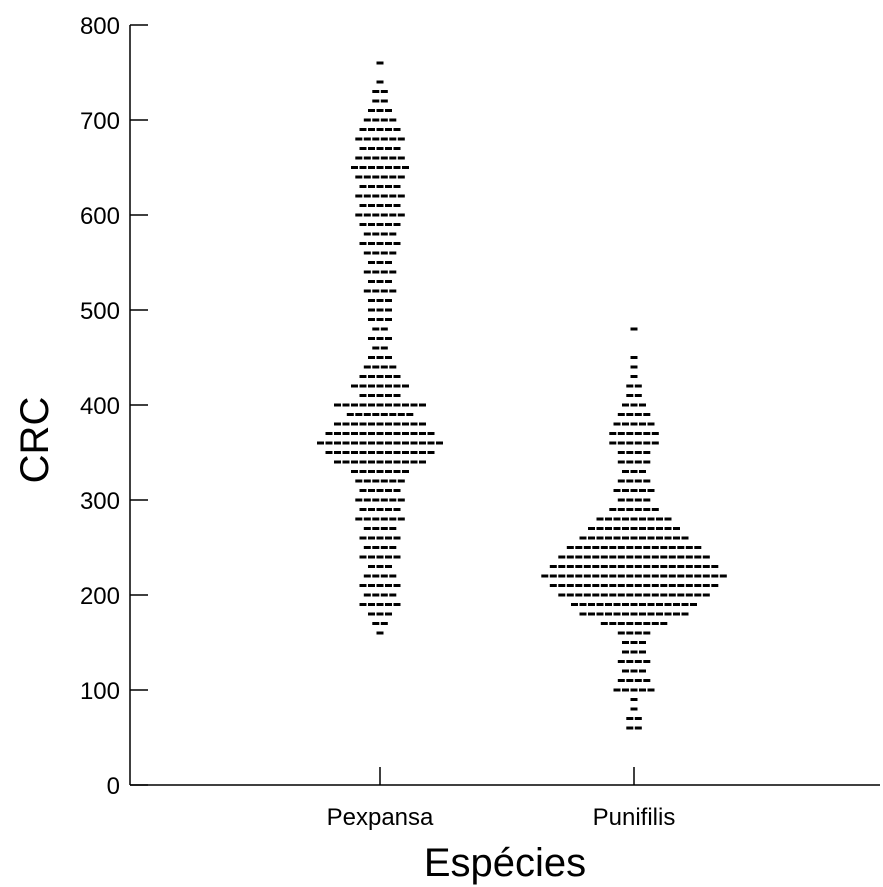  I want to click on y-tick-label: 100, so click(100, 691).